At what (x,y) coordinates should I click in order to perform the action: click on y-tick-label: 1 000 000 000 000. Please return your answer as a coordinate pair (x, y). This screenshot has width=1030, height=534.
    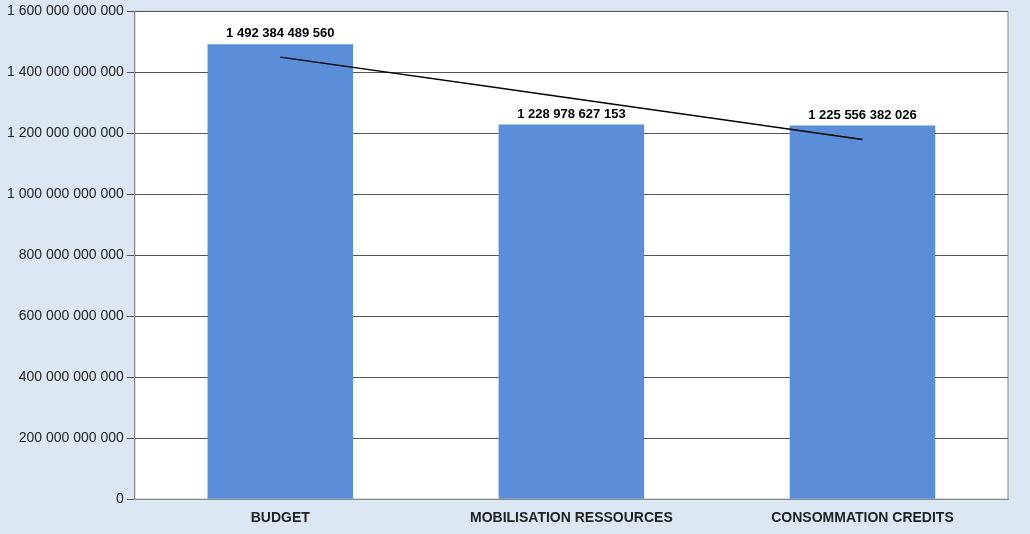
    Looking at the image, I should click on (65, 193).